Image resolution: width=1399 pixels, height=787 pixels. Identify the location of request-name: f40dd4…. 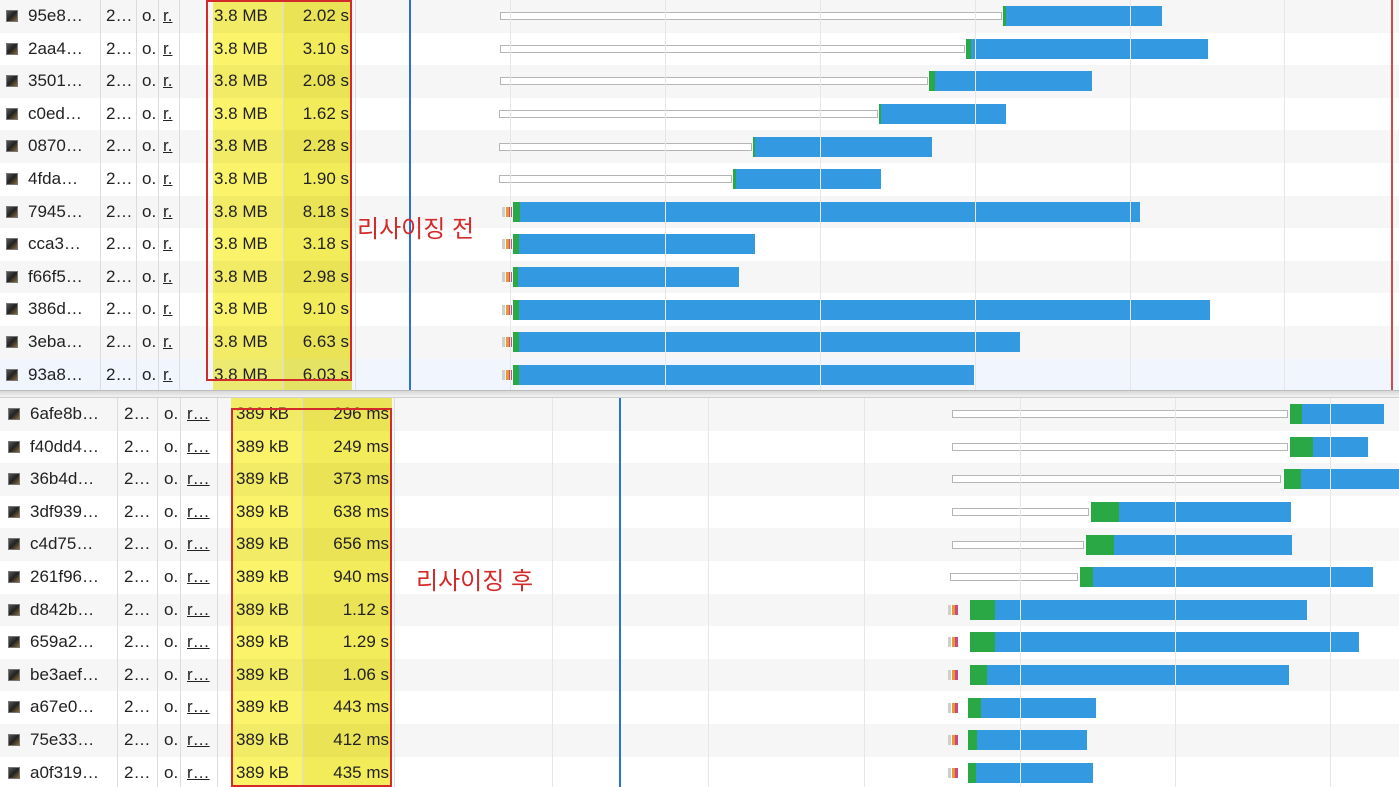
(64, 446).